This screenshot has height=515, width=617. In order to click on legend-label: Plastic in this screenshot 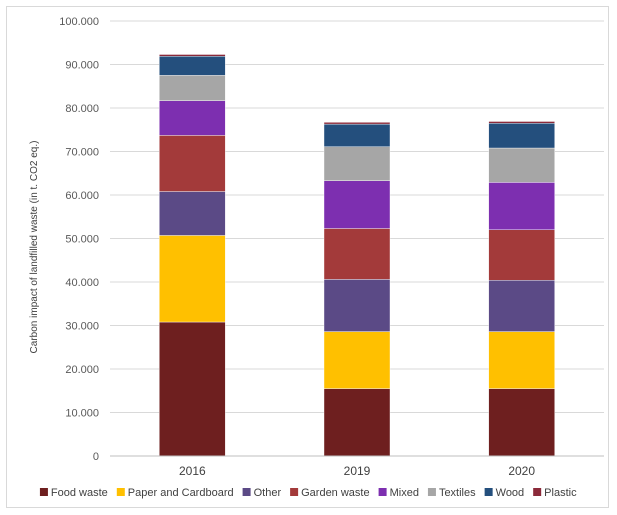, I will do `click(560, 493)`.